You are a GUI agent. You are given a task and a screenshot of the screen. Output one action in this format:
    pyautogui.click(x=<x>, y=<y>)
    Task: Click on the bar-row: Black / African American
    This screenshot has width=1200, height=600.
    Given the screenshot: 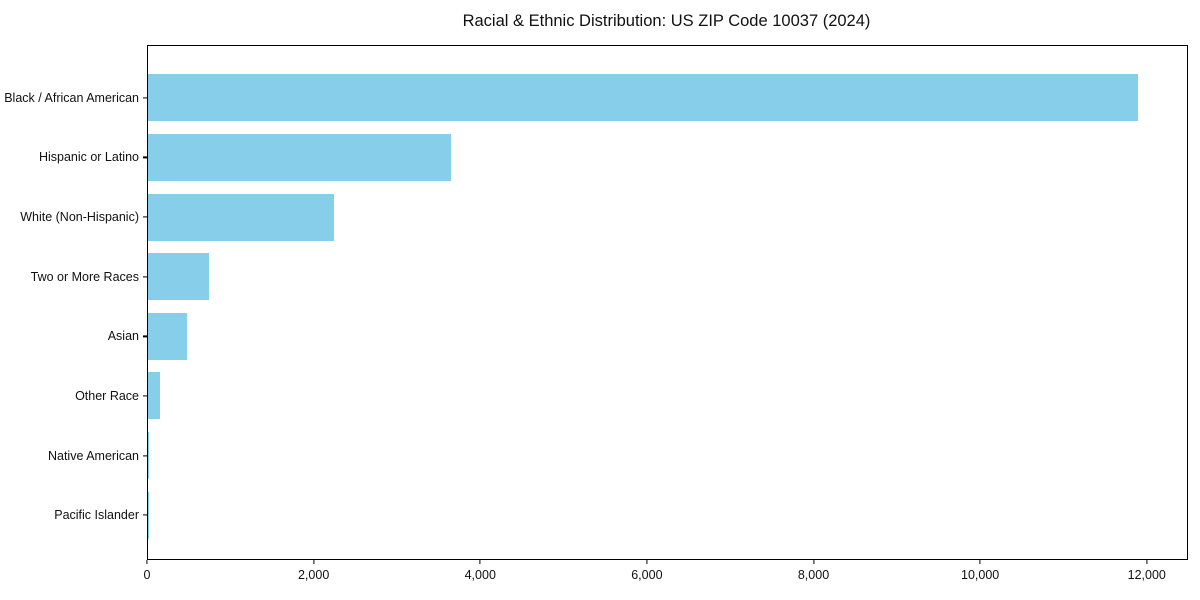 What is the action you would take?
    pyautogui.click(x=595, y=98)
    